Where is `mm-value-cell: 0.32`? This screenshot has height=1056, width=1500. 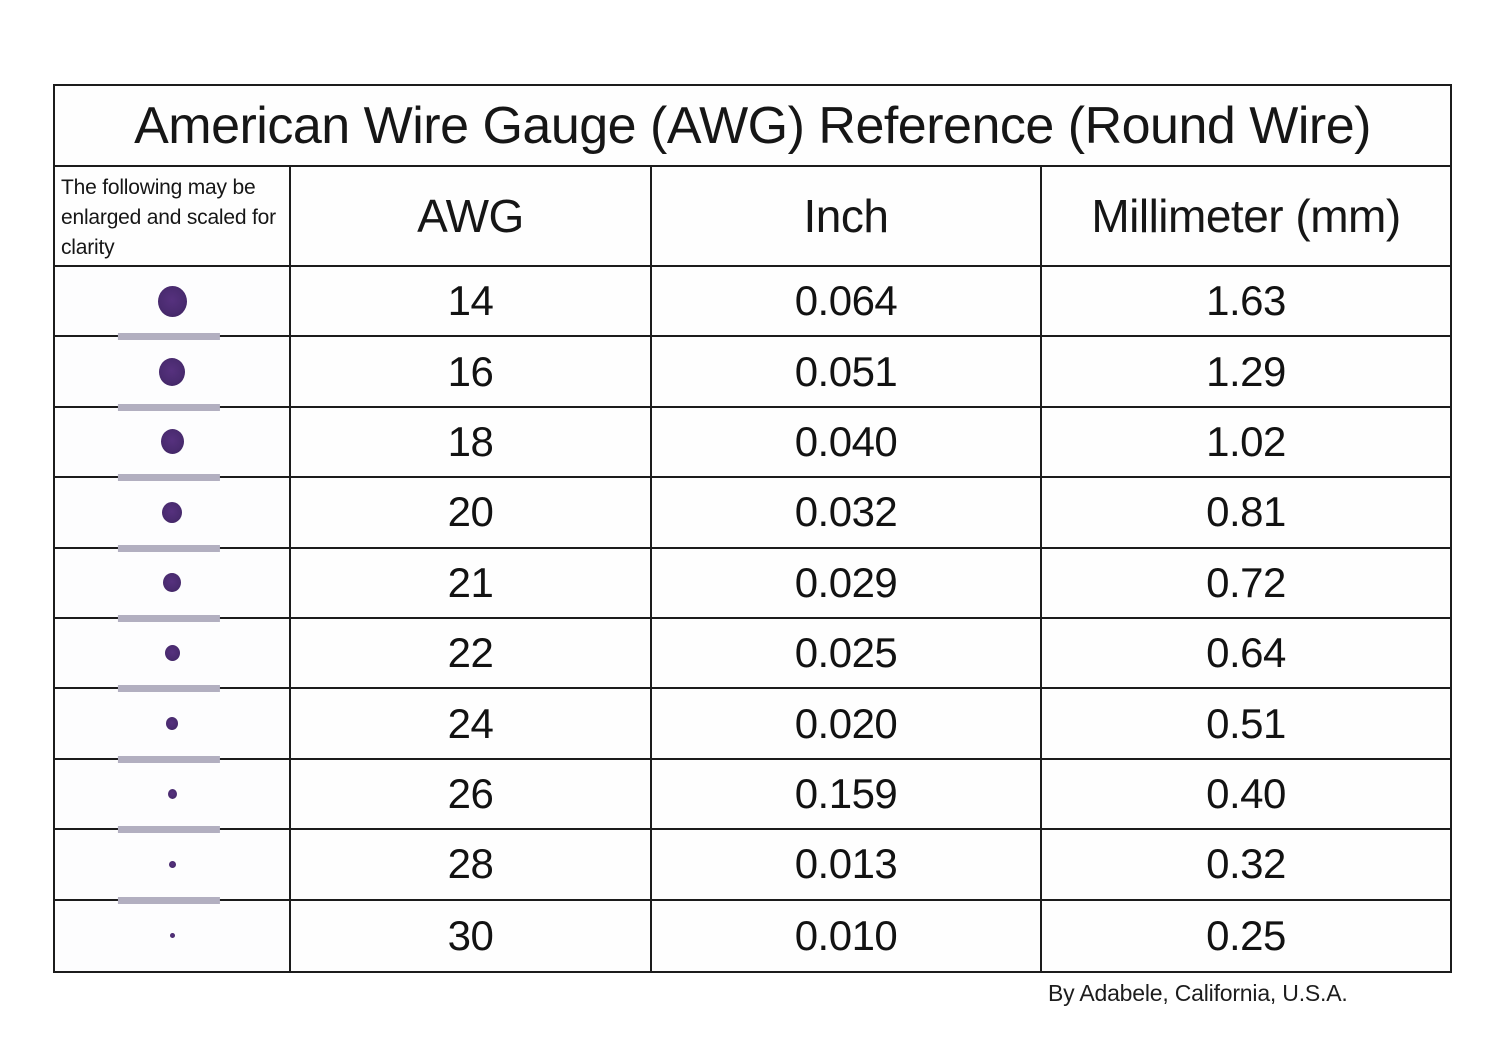 mm-value-cell: 0.32 is located at coordinates (1246, 865).